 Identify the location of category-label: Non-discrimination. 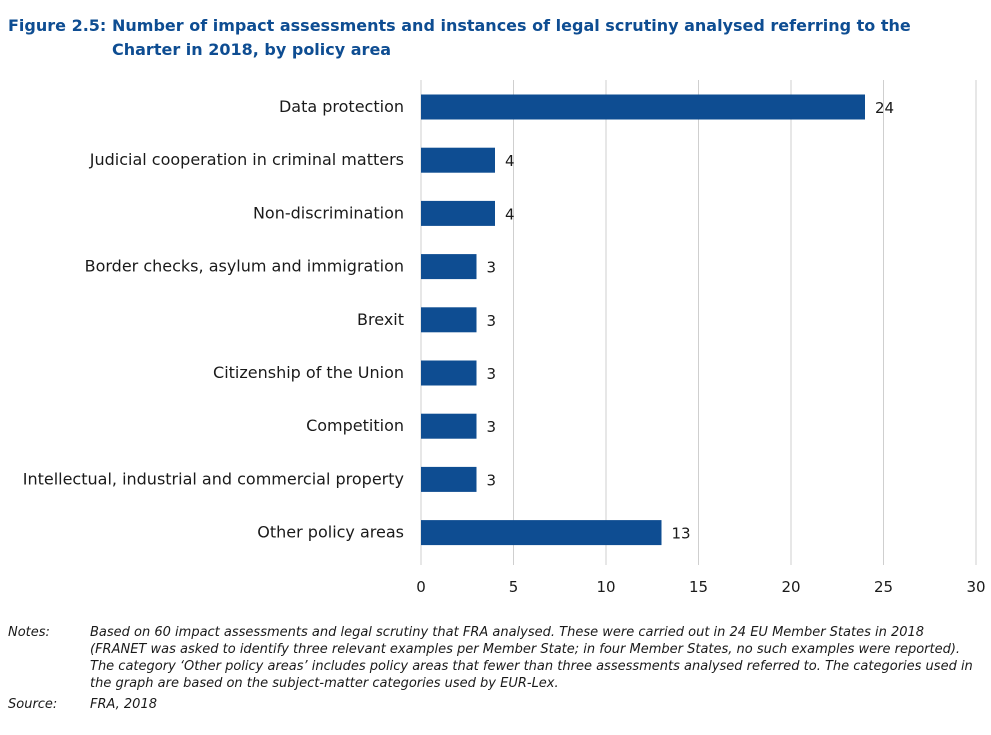
(328, 212).